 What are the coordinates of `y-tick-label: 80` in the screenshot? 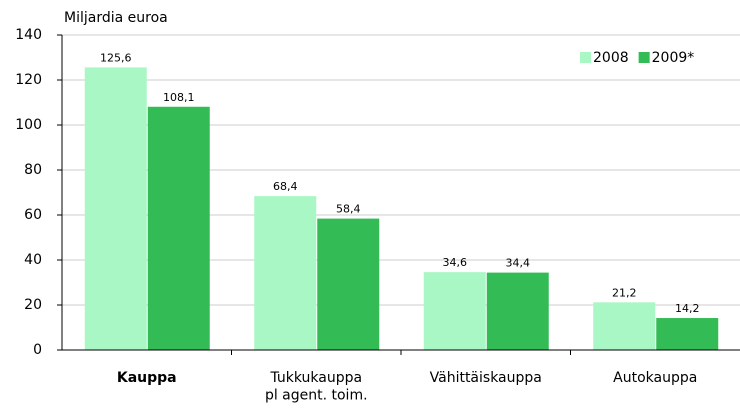 It's located at (33, 170).